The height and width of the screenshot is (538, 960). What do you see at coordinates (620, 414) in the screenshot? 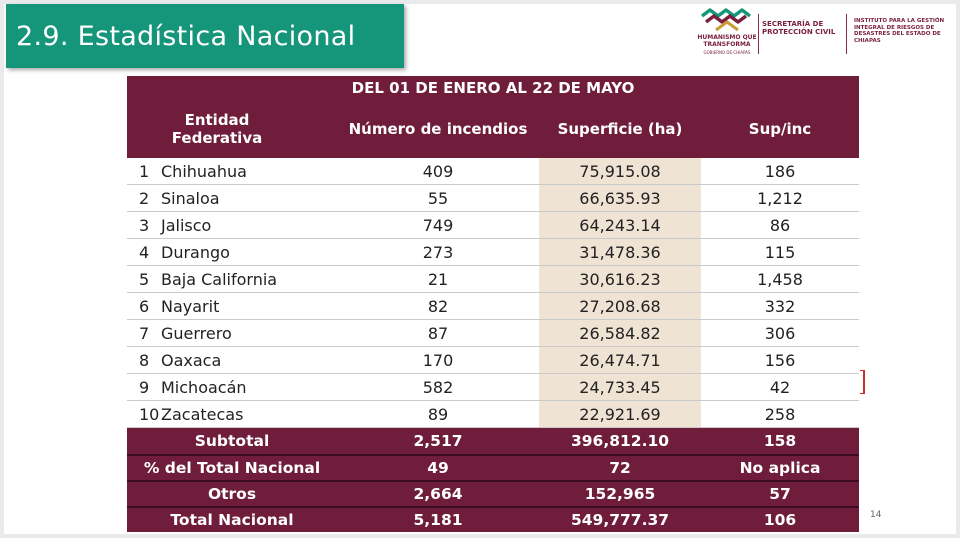
I see `cell-area: 22,921.69` at bounding box center [620, 414].